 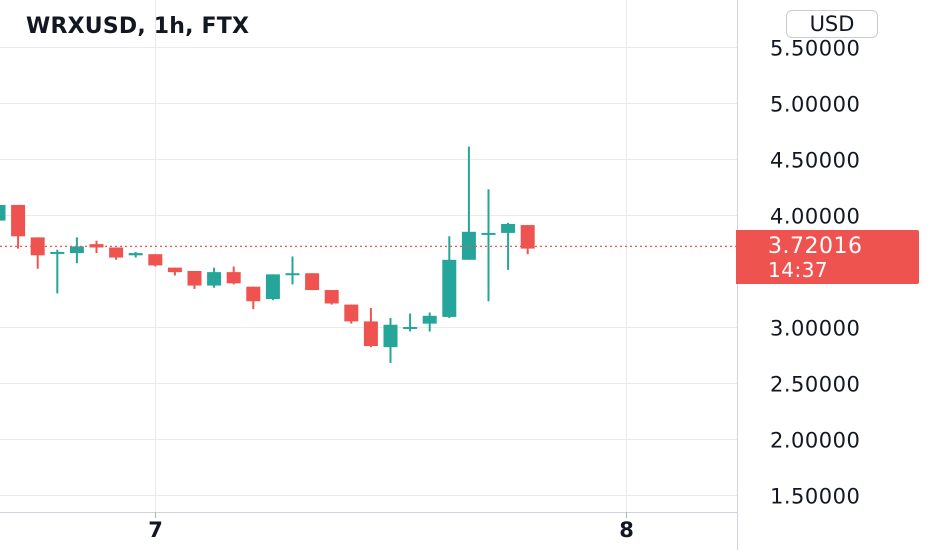 What do you see at coordinates (626, 530) in the screenshot?
I see `time-axis-tick-label: 8` at bounding box center [626, 530].